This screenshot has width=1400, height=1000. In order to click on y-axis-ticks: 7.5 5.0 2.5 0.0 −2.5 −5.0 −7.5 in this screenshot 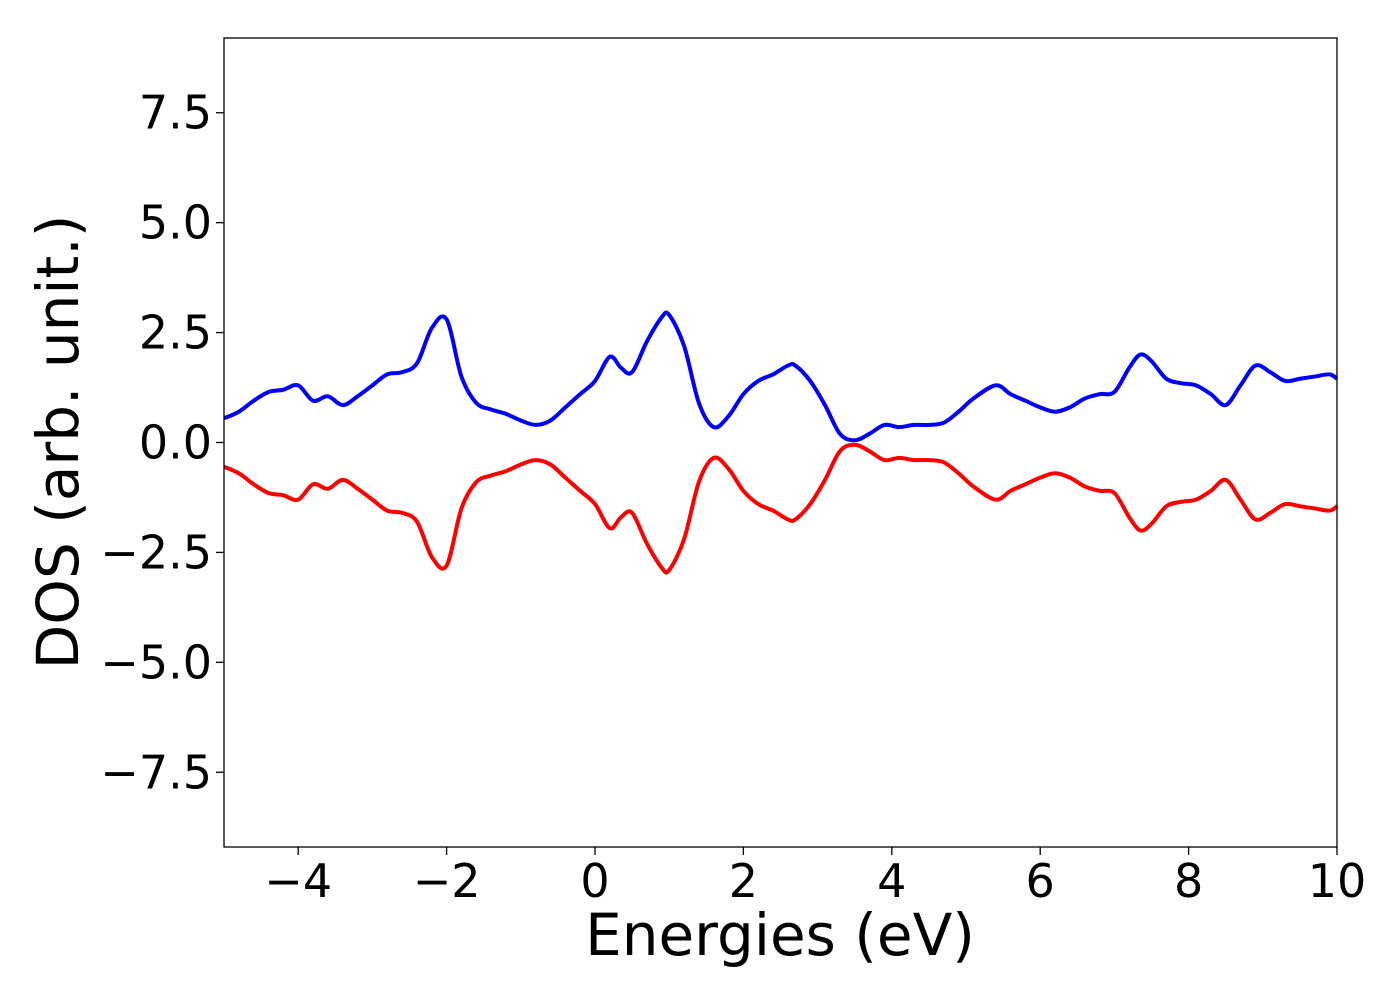, I will do `click(162, 442)`.